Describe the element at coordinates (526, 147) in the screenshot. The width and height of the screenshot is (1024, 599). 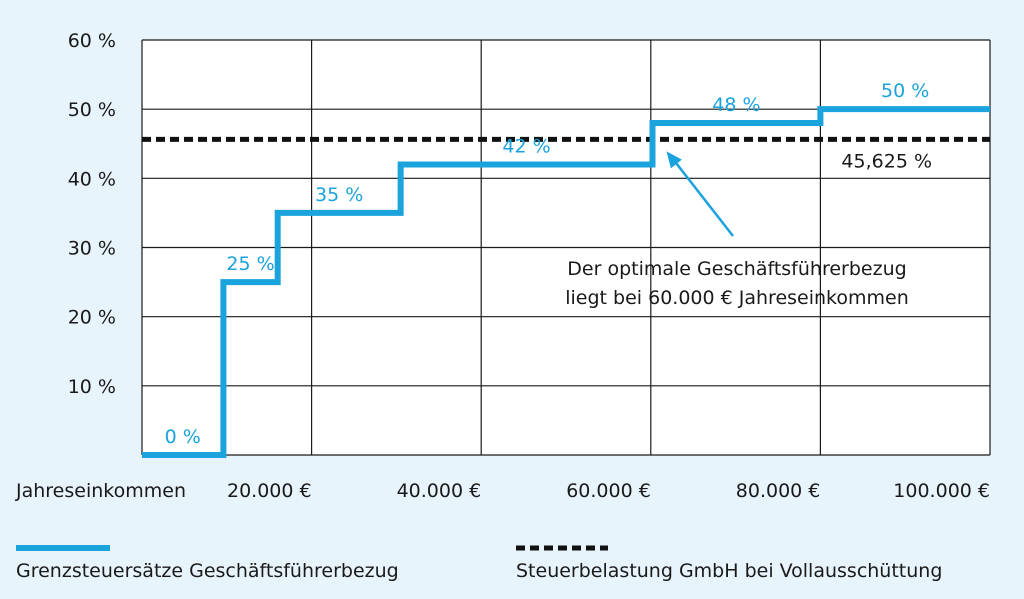
I see `step-value-label: 42 %` at that location.